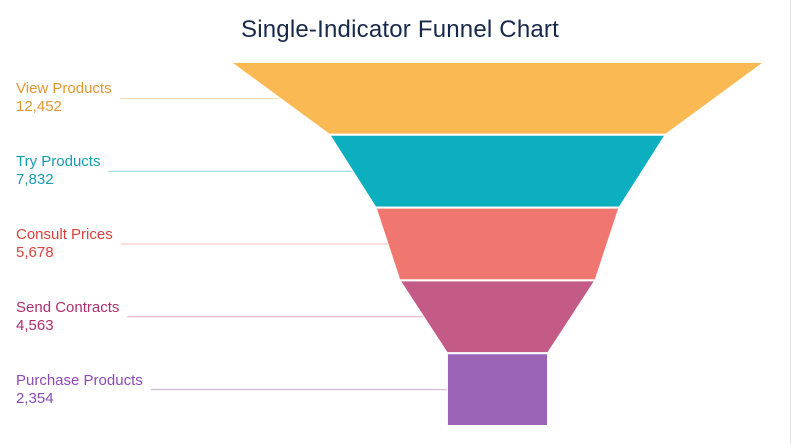  What do you see at coordinates (79, 380) in the screenshot?
I see `funnel-label-name: Purchase Products` at bounding box center [79, 380].